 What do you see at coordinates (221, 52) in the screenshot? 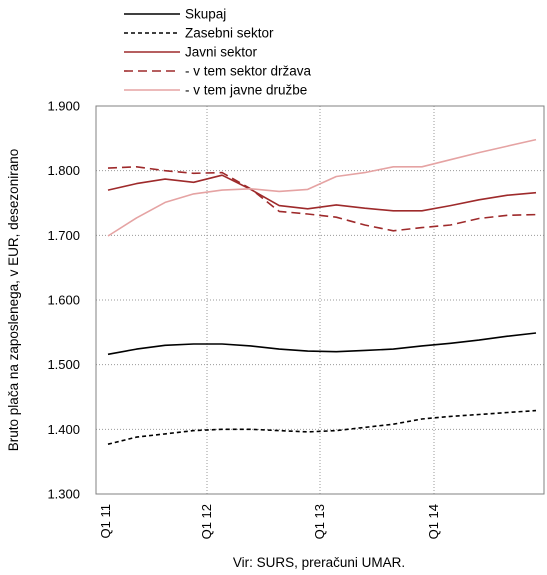
I see `legend-label: Javni sektor` at bounding box center [221, 52].